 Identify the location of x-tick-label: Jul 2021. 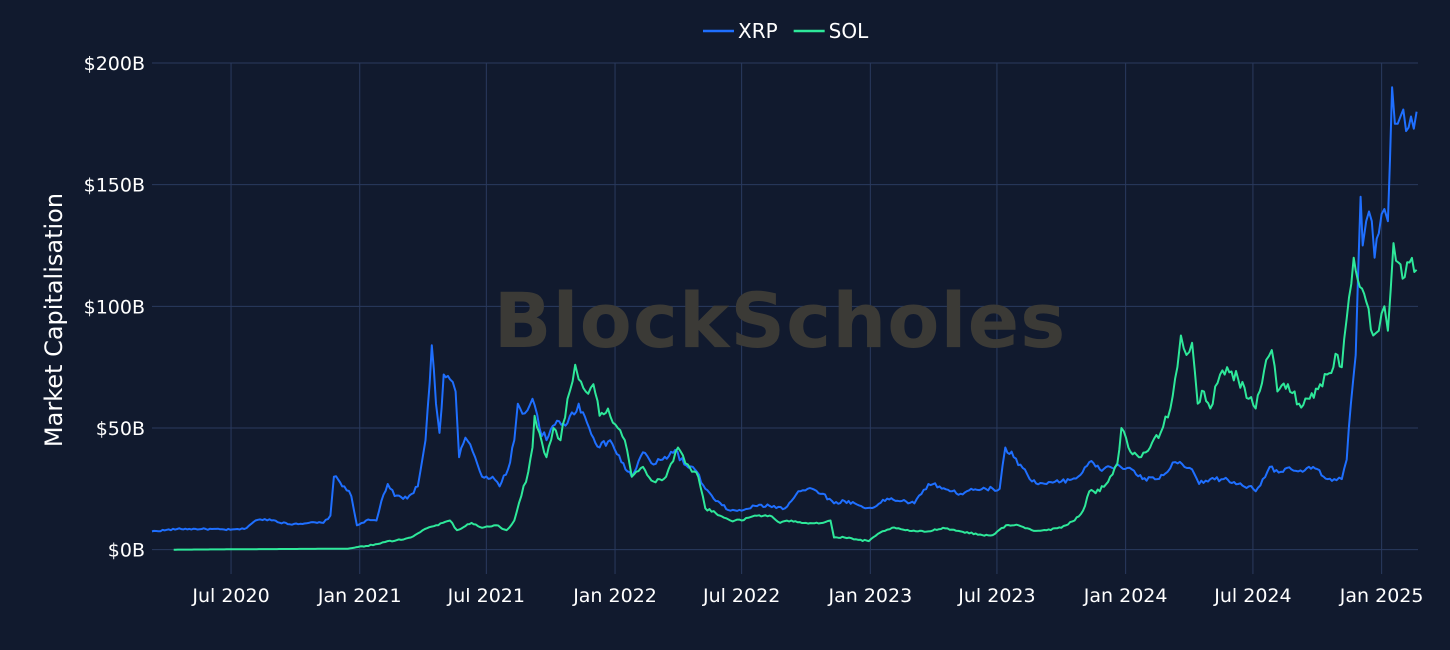
(486, 596).